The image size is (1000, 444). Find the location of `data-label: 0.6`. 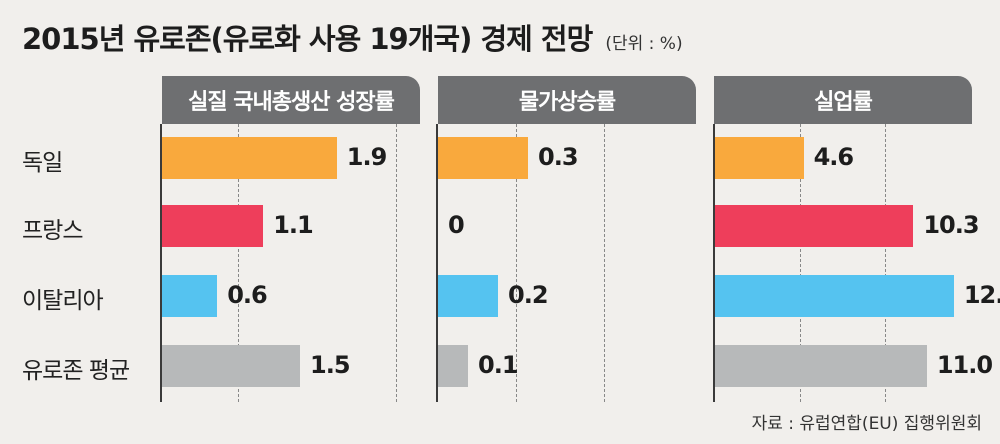

data-label: 0.6 is located at coordinates (247, 295).